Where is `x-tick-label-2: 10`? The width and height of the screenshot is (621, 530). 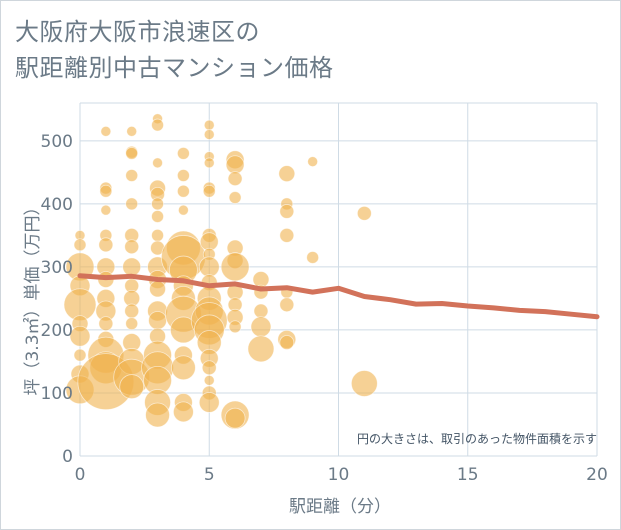
x-tick-label-2: 10 is located at coordinates (339, 475).